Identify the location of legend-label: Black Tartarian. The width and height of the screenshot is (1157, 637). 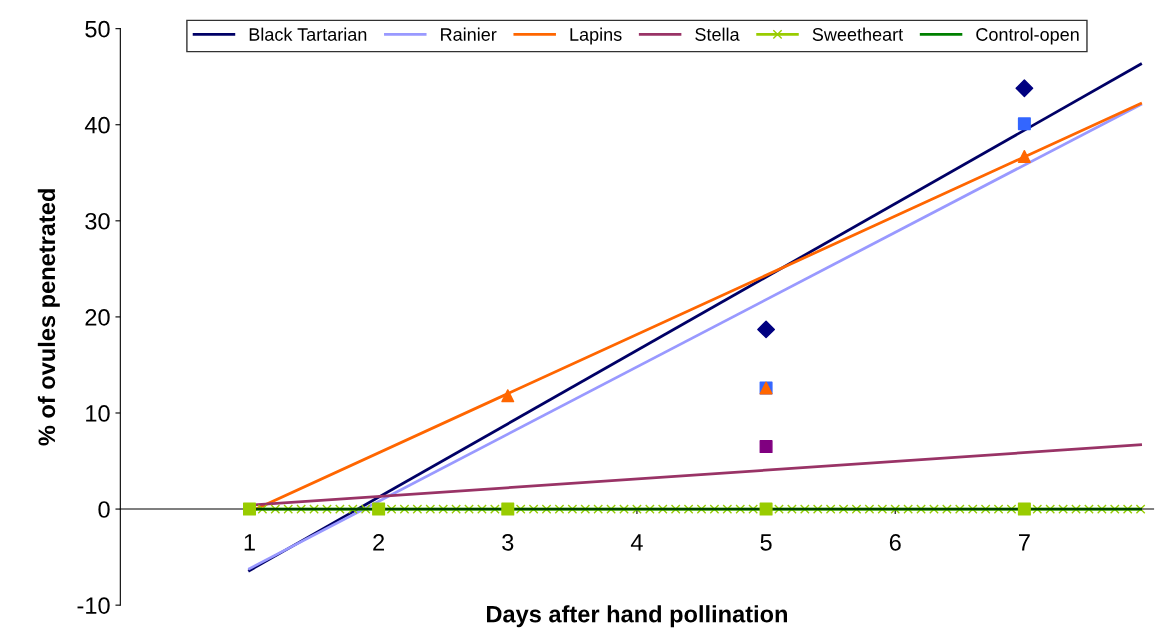
(308, 34).